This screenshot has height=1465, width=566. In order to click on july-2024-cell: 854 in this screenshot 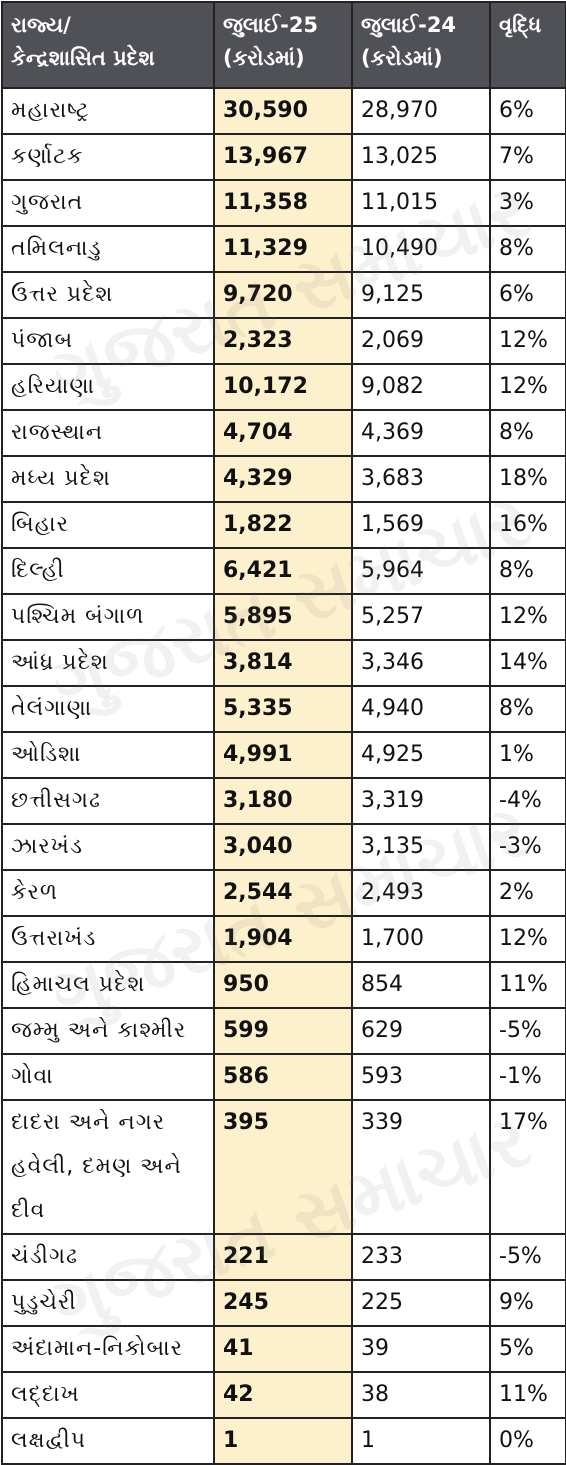, I will do `click(421, 985)`.